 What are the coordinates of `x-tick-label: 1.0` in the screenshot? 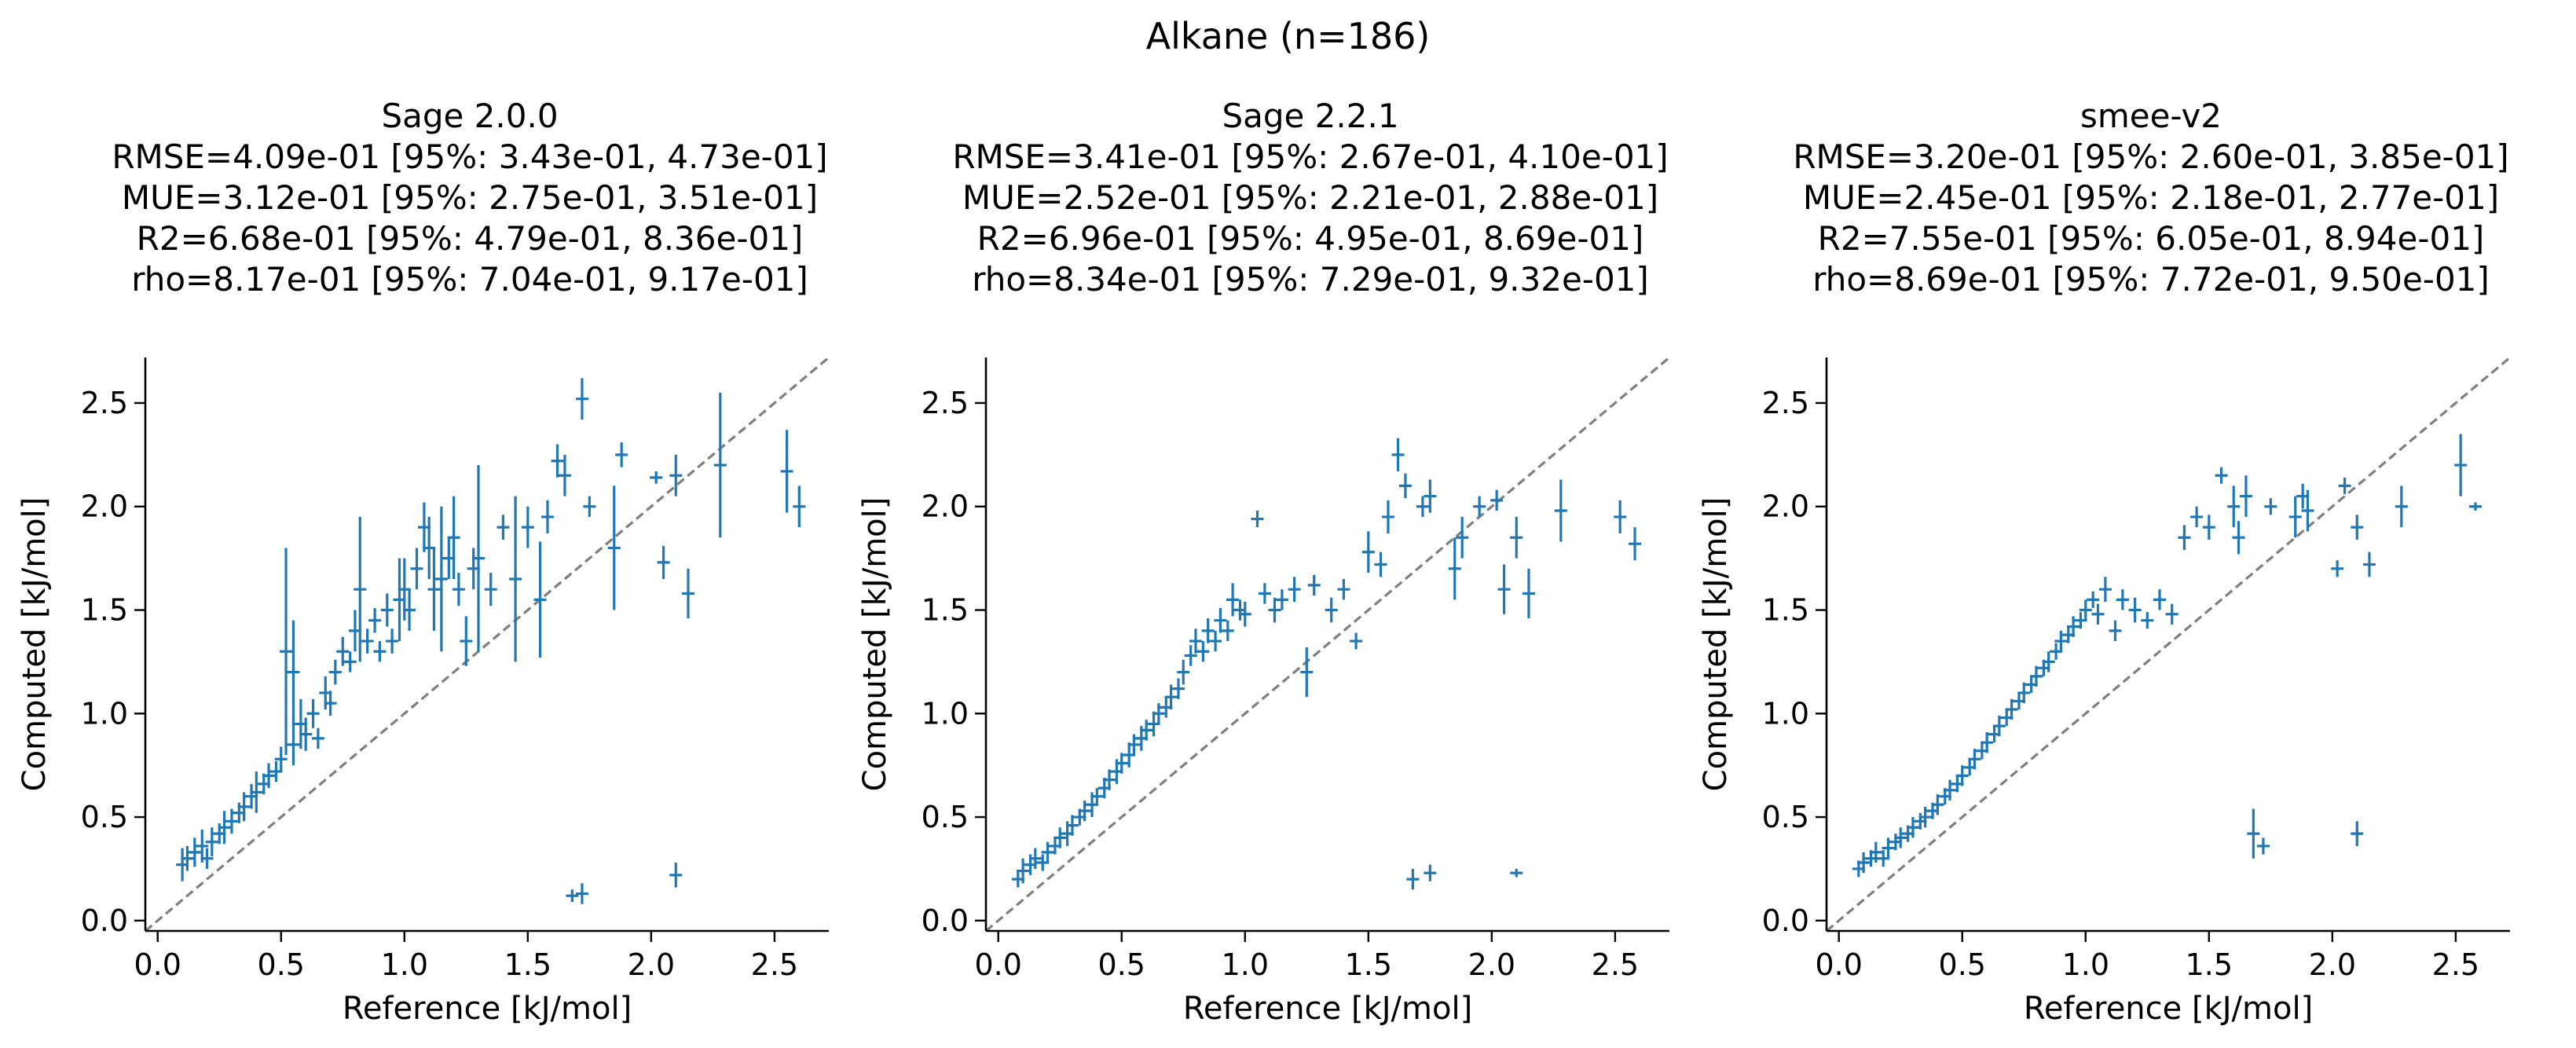 It's located at (2085, 964).